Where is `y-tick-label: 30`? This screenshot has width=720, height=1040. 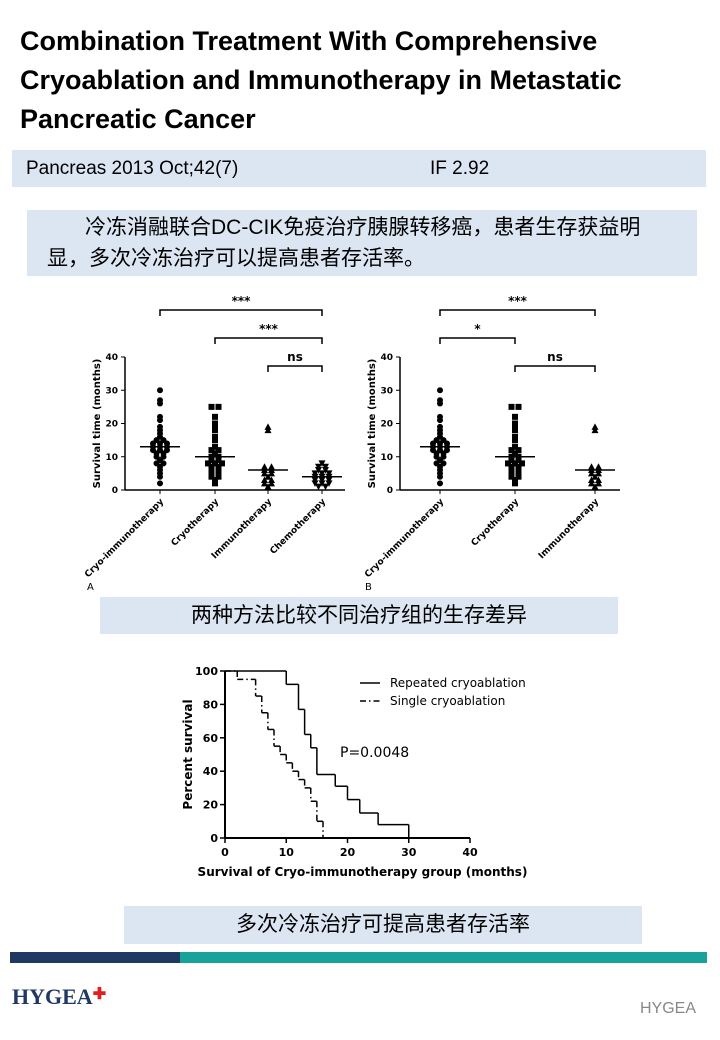
y-tick-label: 30 is located at coordinates (111, 391).